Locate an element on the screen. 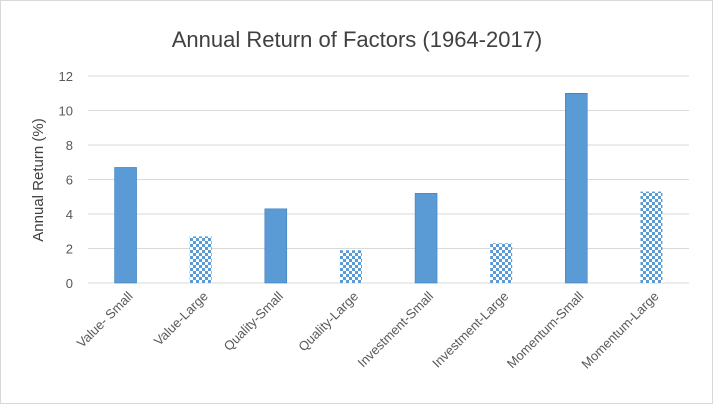  x-category-label: Momentum-Large is located at coordinates (619, 330).